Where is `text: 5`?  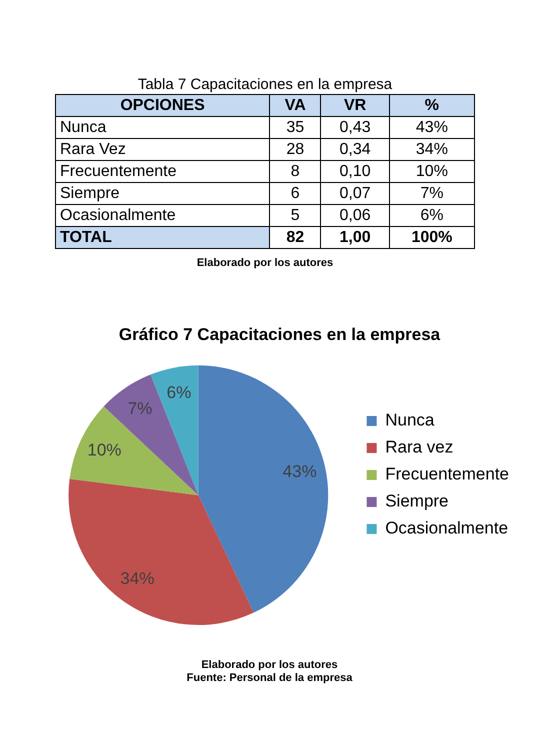
text: 5 is located at coordinates (295, 215).